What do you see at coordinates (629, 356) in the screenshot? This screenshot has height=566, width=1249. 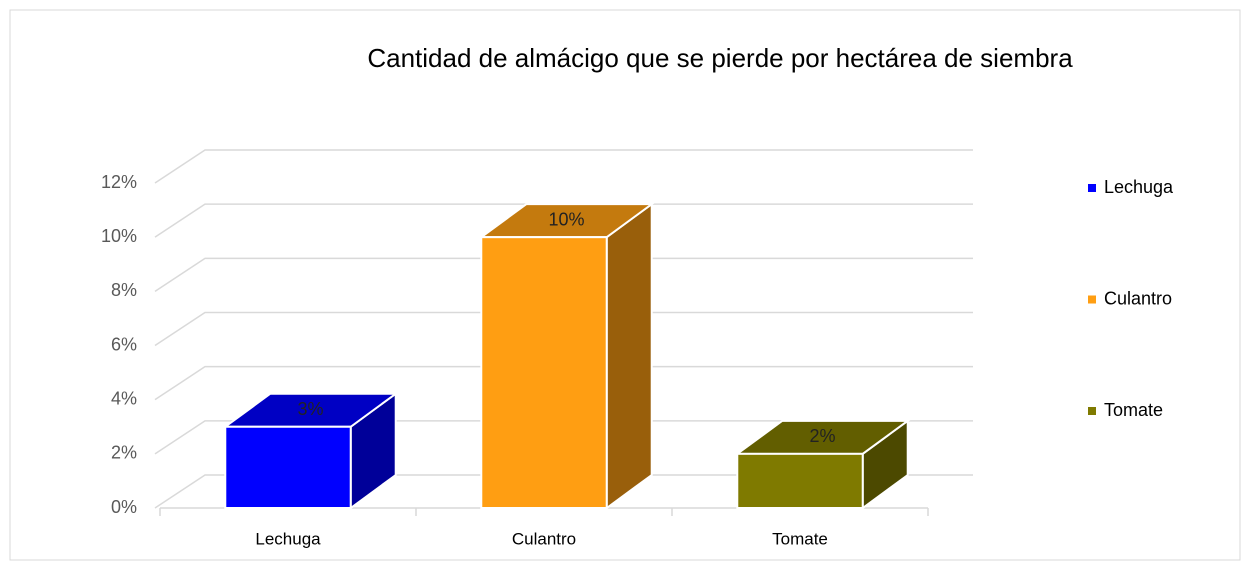 I see `bar-side` at bounding box center [629, 356].